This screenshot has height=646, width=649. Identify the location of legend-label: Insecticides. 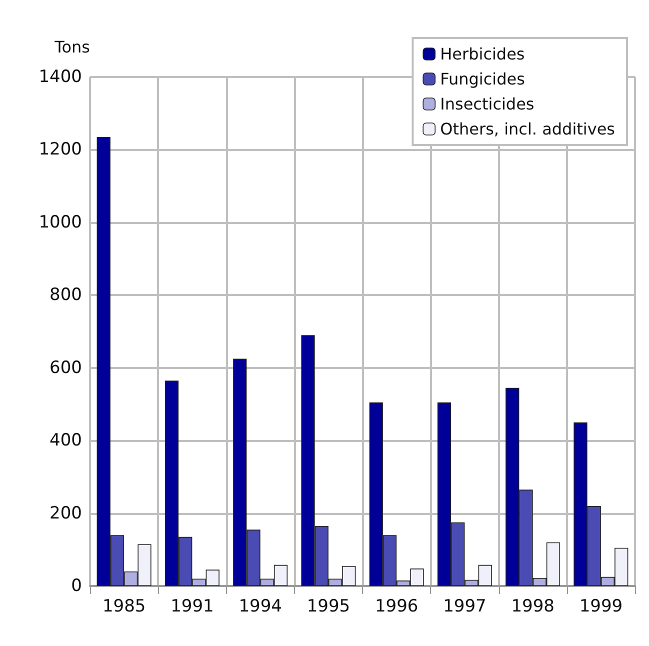
(487, 104).